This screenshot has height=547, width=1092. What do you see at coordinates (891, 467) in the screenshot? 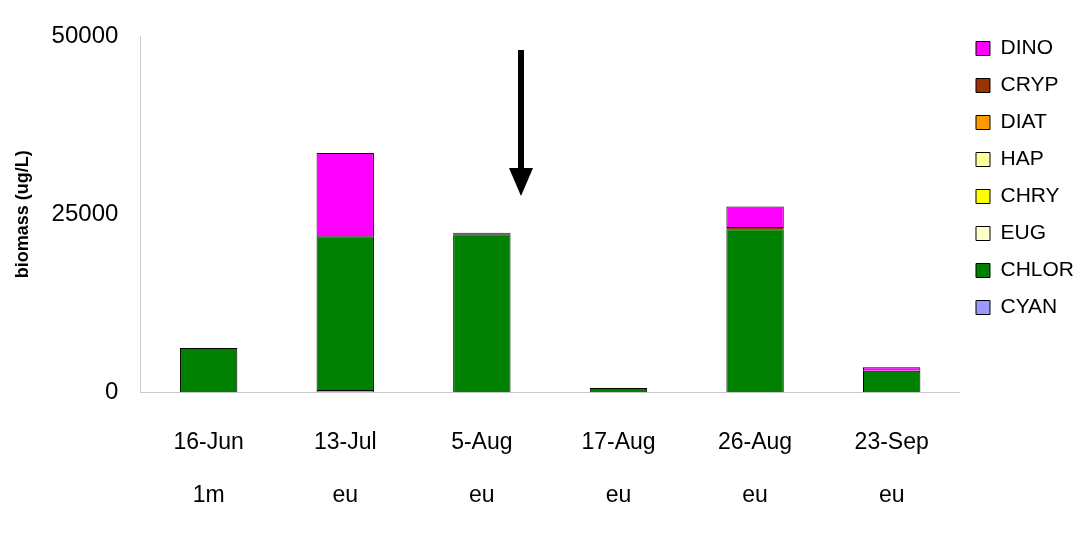
I see `x-tick-label: 23-Sep eu` at bounding box center [891, 467].